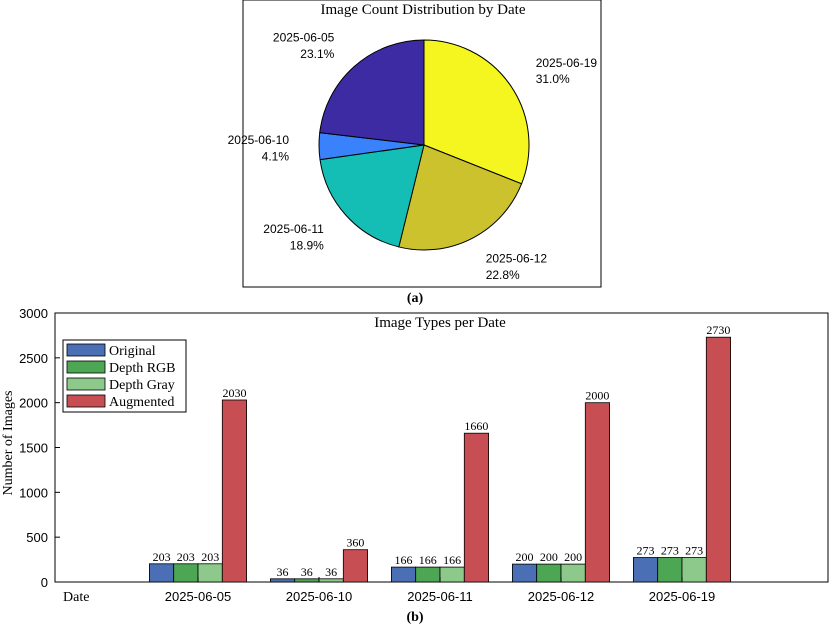 This screenshot has width=831, height=632. I want to click on x-tick-label: 2025-06-10, so click(319, 596).